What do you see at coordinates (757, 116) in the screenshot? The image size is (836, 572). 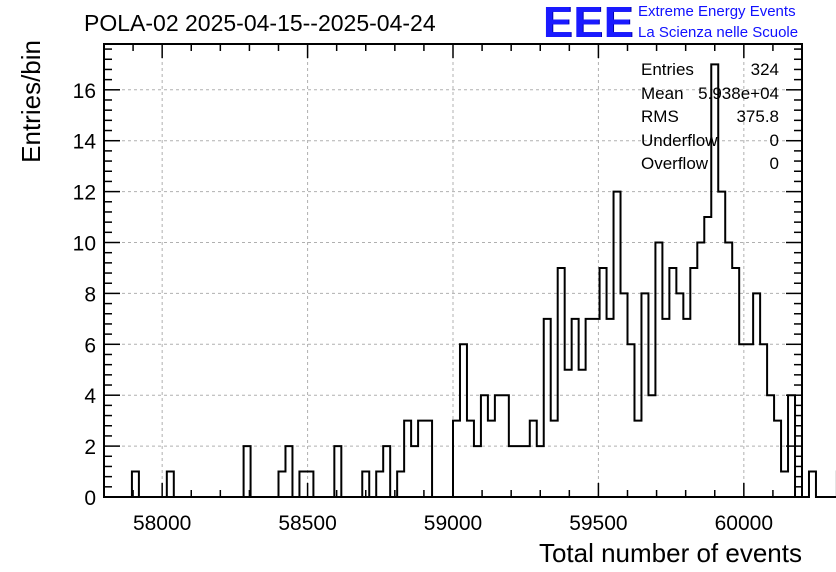 I see `stat-value: 375.8` at bounding box center [757, 116].